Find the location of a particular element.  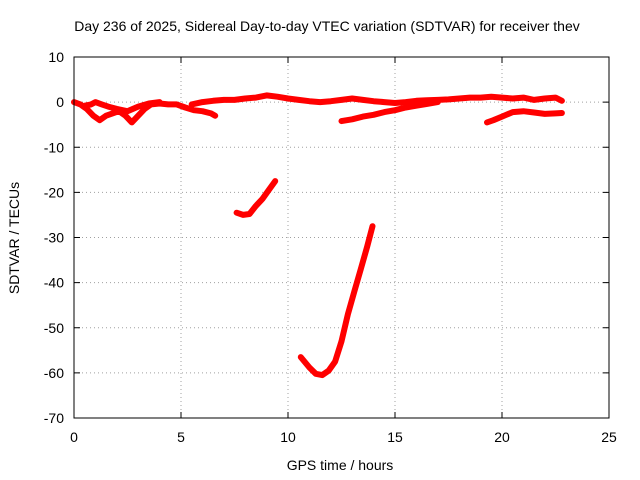

x-tick-label: 20 is located at coordinates (502, 437).